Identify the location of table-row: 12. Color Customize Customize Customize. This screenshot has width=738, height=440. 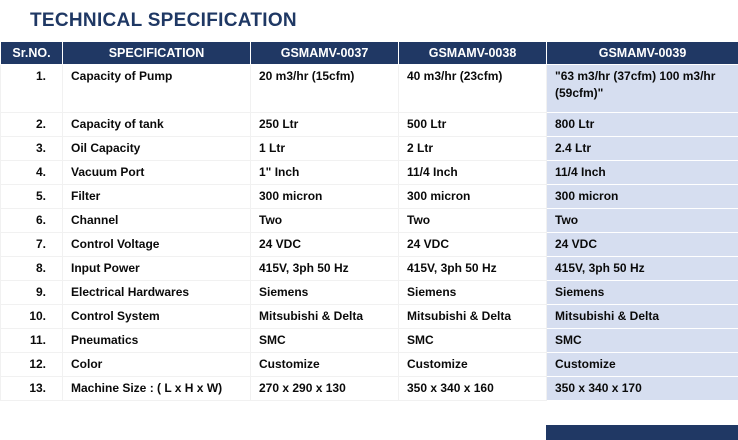
(369, 364).